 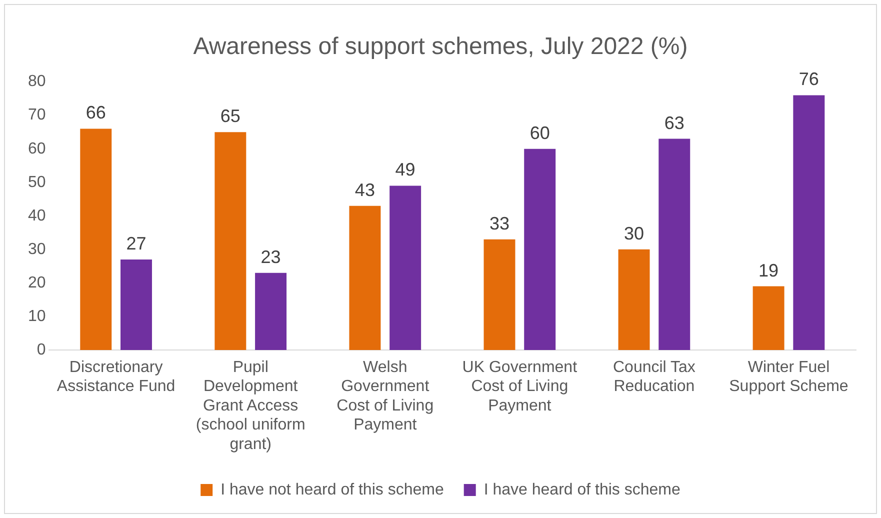 What do you see at coordinates (37, 283) in the screenshot?
I see `y-tick-label: 20` at bounding box center [37, 283].